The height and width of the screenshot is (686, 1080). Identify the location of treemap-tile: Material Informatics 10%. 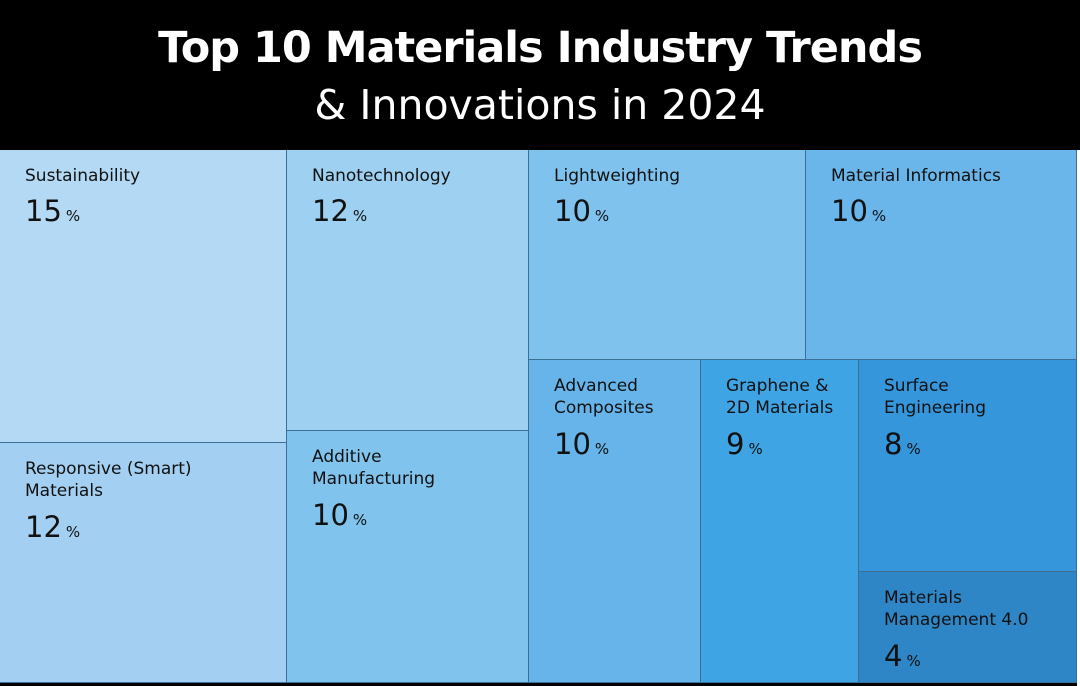
(941, 255).